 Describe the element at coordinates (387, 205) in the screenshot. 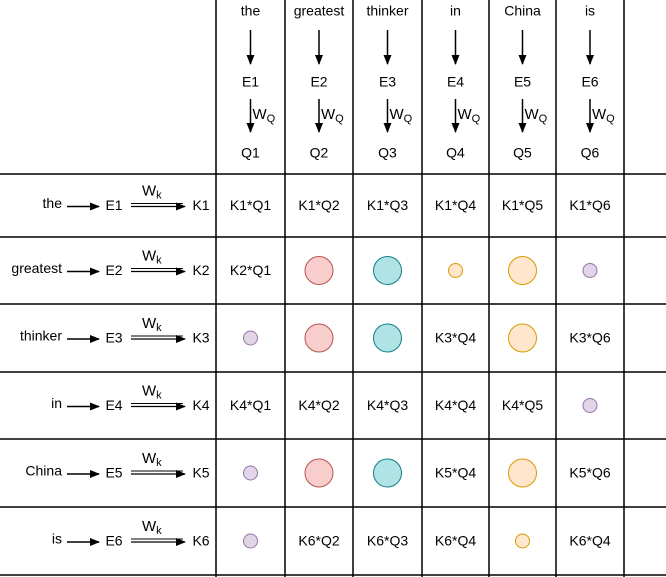

I see `score-cell-text: K1*Q3` at that location.